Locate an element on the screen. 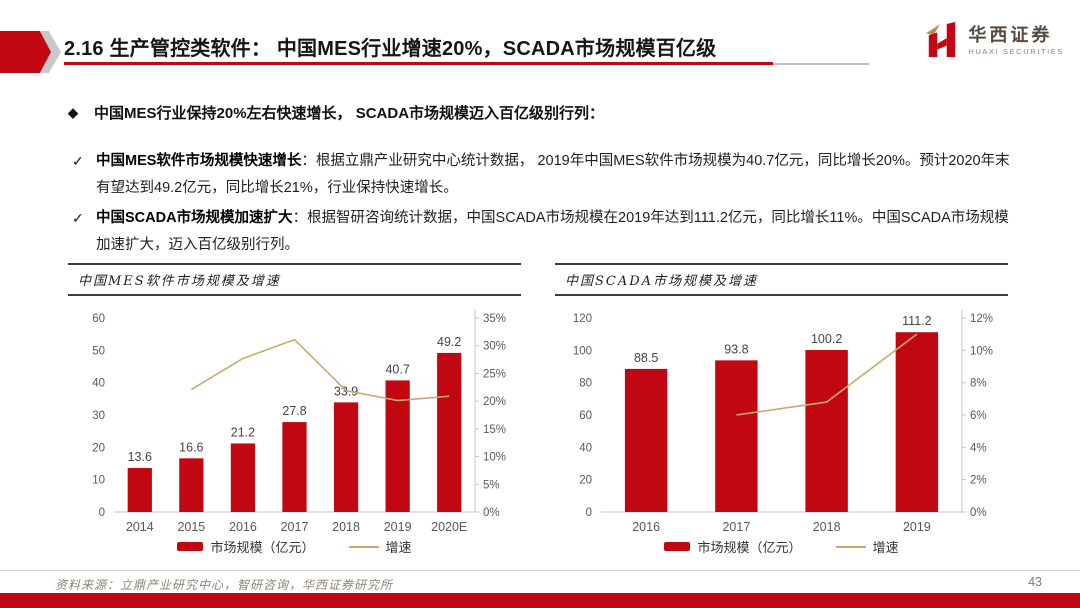 This screenshot has height=608, width=1080. bar-value-label: 100.2 is located at coordinates (826, 339).